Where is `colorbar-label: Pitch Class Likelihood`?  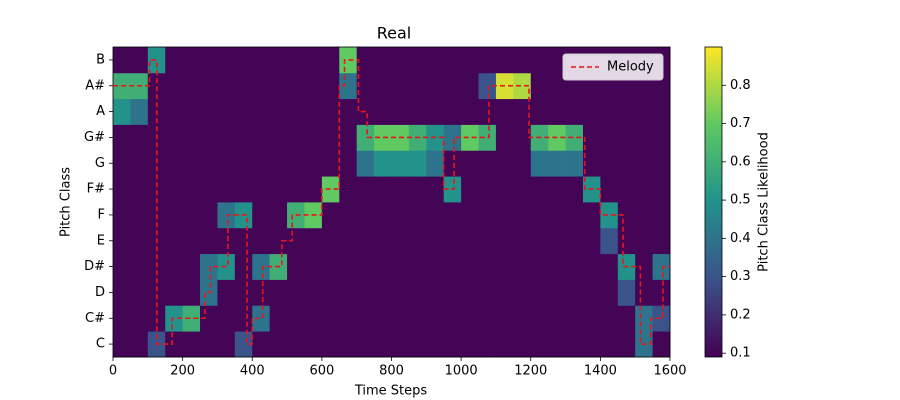 colorbar-label: Pitch Class Likelihood is located at coordinates (764, 202).